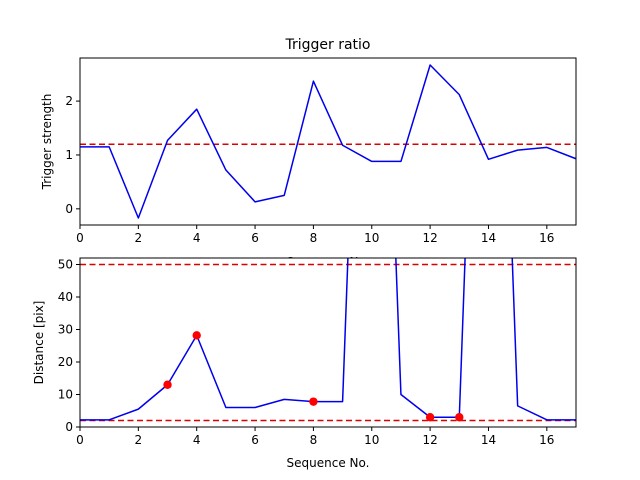  What do you see at coordinates (328, 463) in the screenshot?
I see `x-axis-label: Sequence No.` at bounding box center [328, 463].